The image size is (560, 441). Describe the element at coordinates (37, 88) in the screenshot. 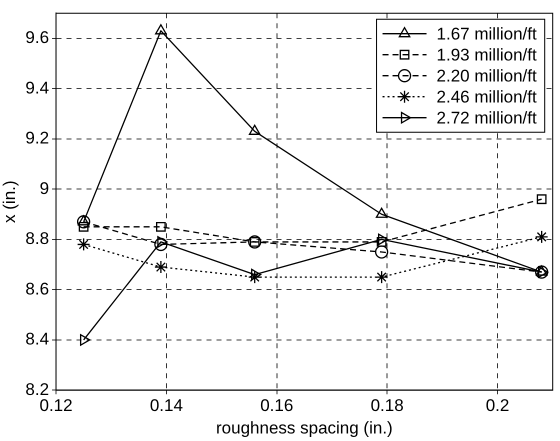

I see `y-tick-label: 9.4` at that location.